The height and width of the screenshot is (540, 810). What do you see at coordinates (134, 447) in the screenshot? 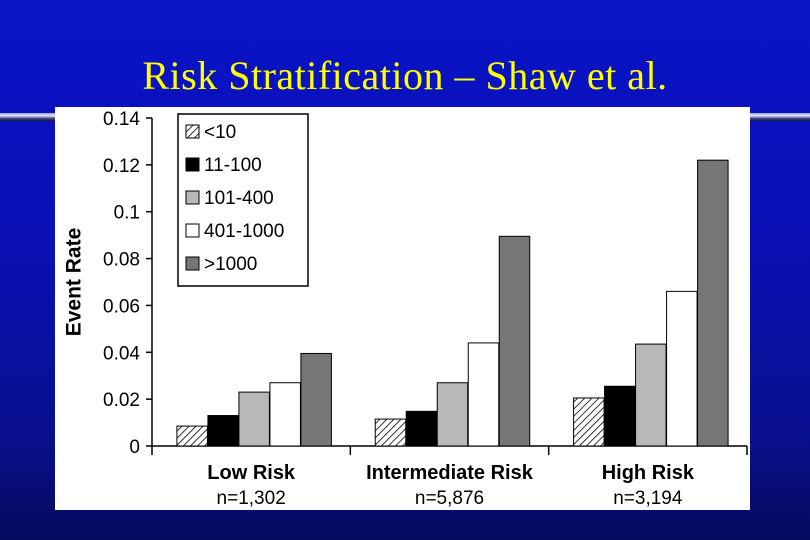
I see `y-tick-label: 0` at bounding box center [134, 447].